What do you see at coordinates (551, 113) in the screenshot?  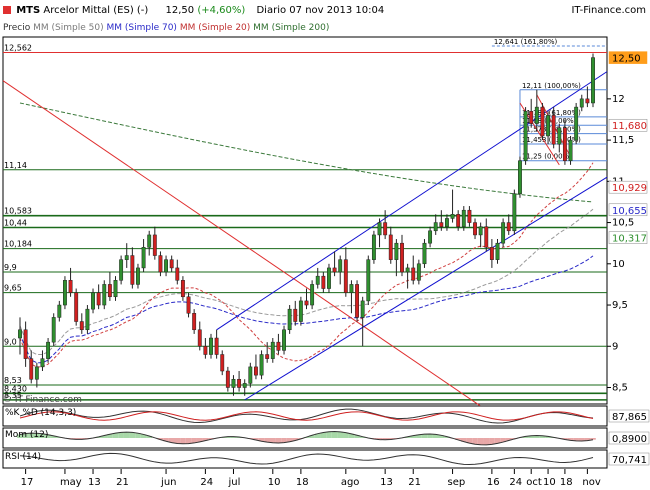 I see `fibonacci-level-label: 11,781 (61,80%)` at bounding box center [551, 113].